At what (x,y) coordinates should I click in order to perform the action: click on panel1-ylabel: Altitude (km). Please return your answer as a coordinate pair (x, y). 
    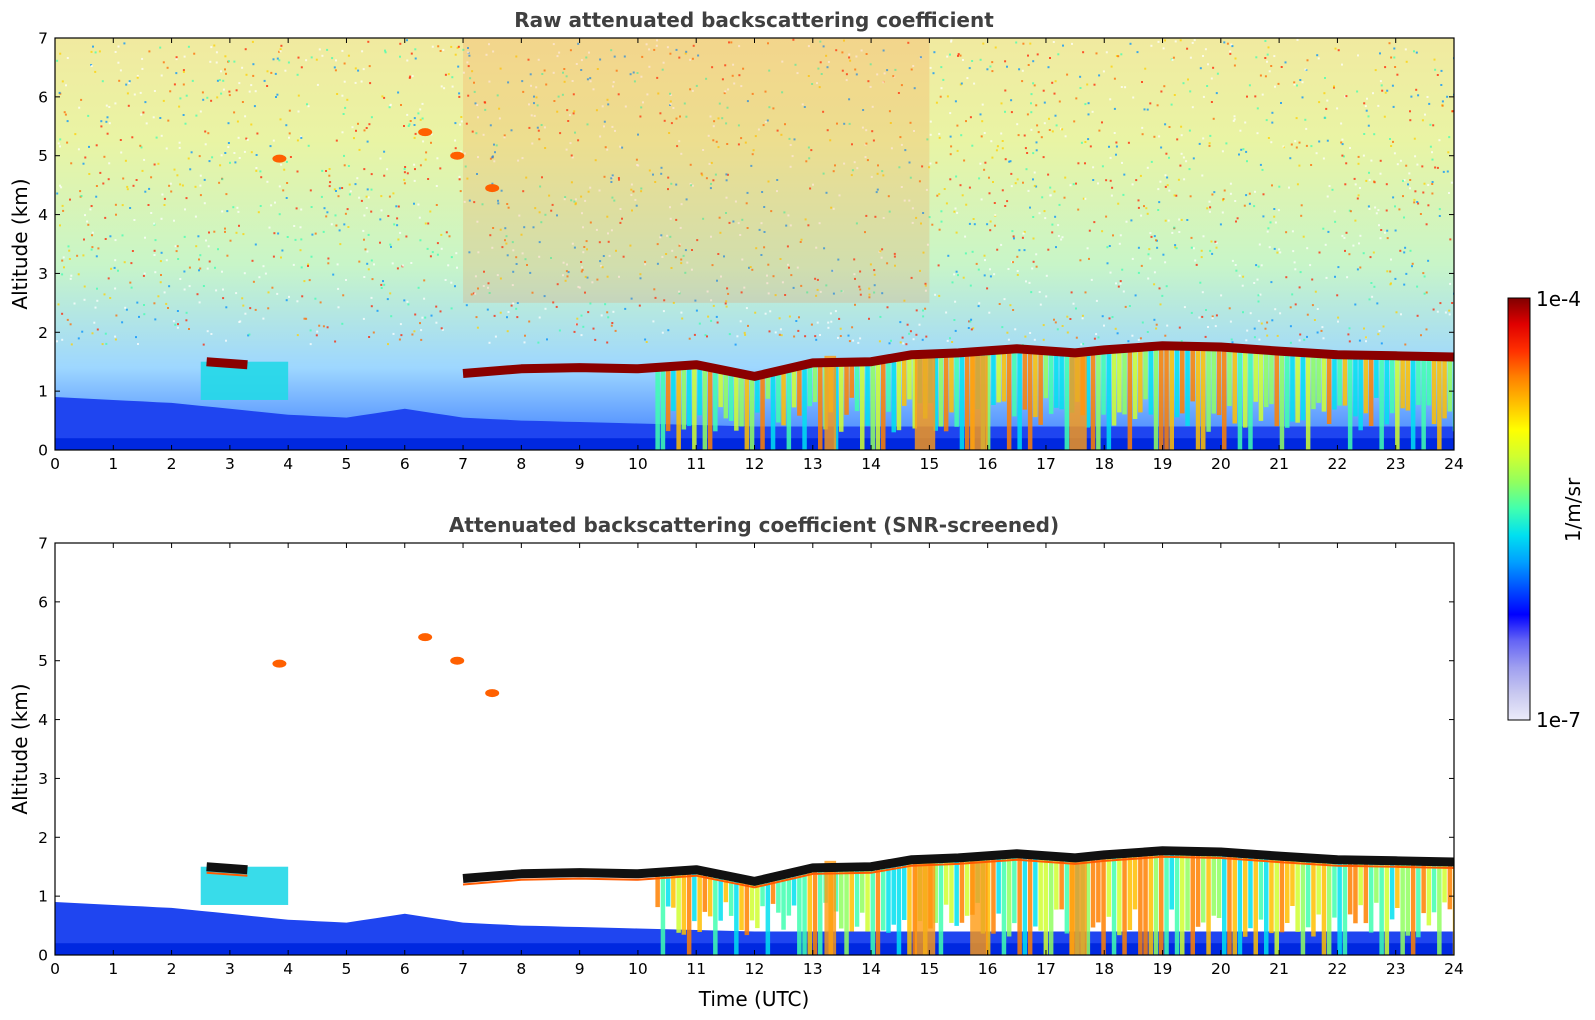
    Looking at the image, I should click on (20, 243).